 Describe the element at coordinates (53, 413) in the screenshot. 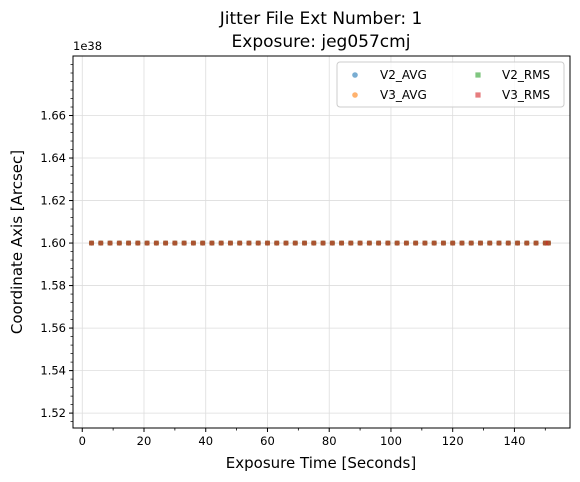

I see `y-tick-label: 1.52` at that location.